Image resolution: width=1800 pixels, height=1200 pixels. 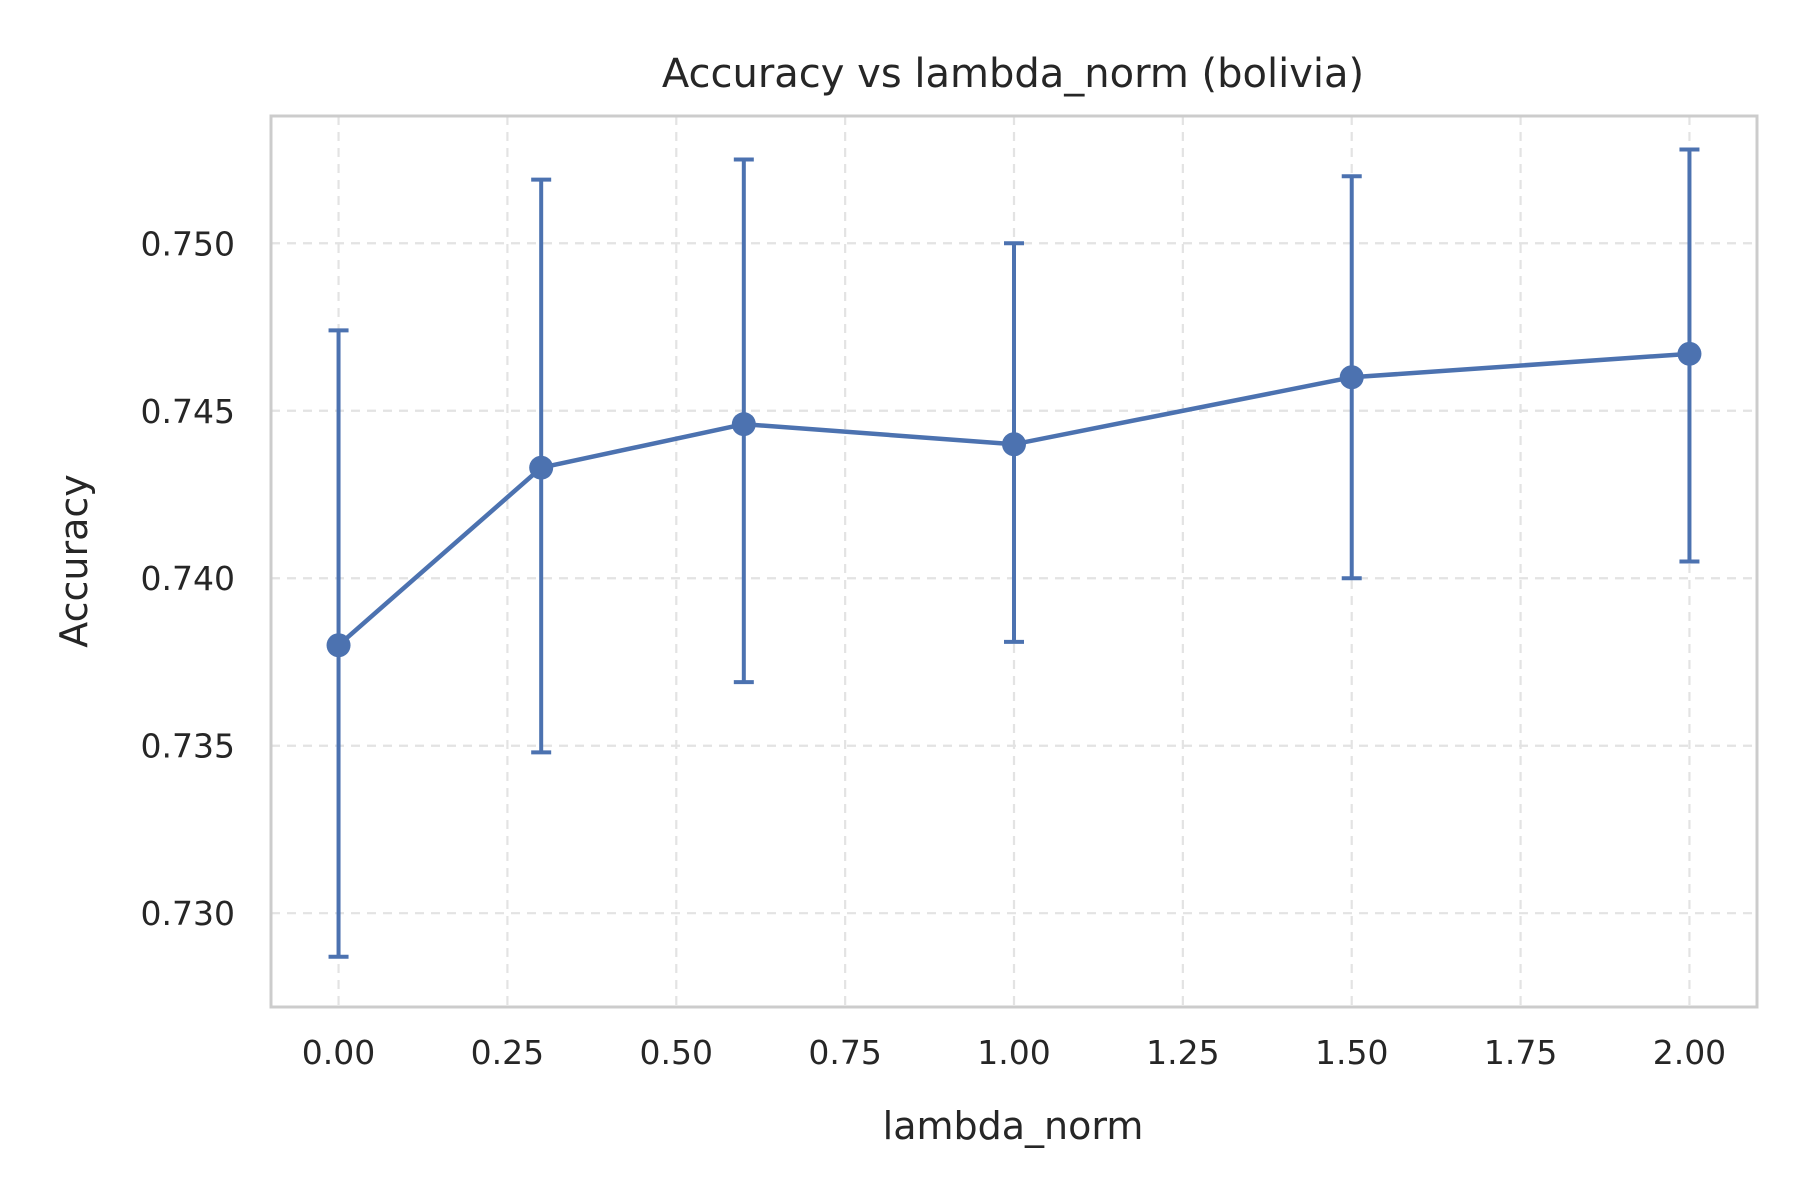 I want to click on x-tick-label: 0.50, so click(x=676, y=1052).